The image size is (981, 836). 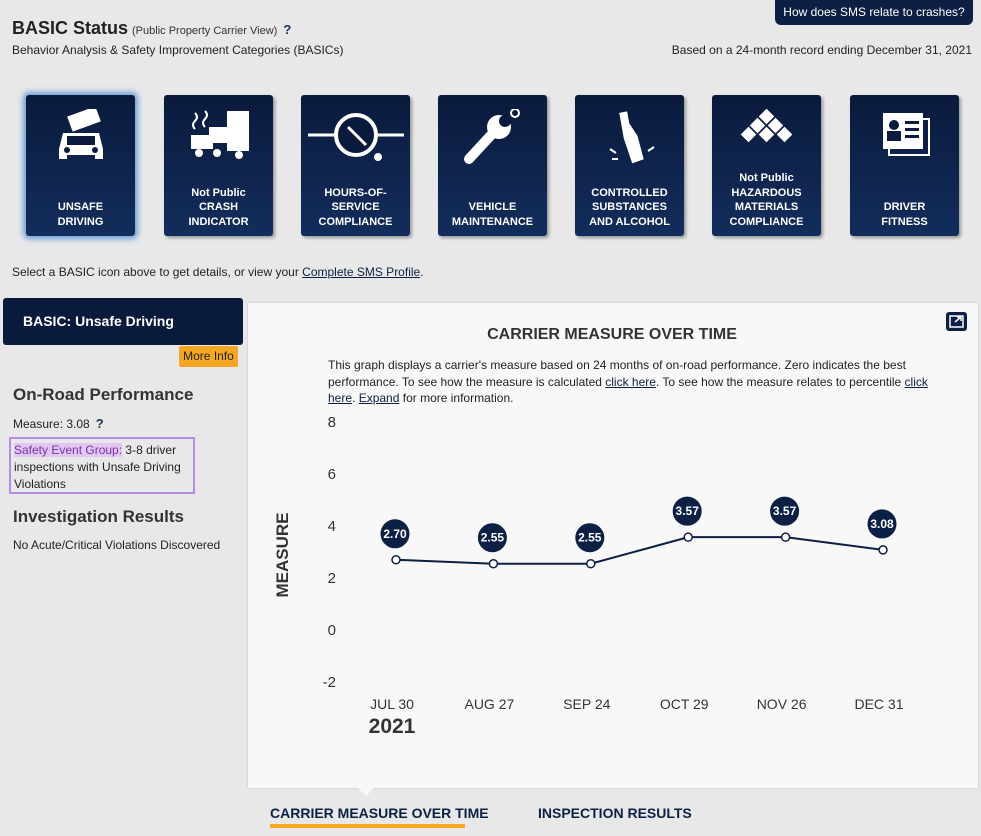 What do you see at coordinates (684, 704) in the screenshot?
I see `x-tick-label: OCT 29` at bounding box center [684, 704].